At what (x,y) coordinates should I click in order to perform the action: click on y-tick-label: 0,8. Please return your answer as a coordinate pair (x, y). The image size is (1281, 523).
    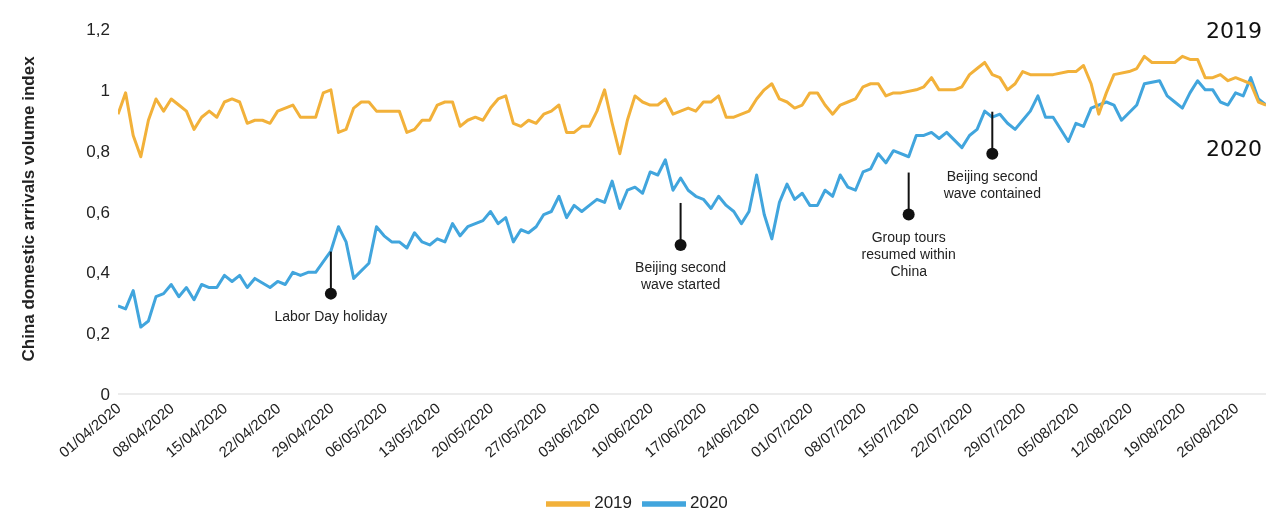
    Looking at the image, I should click on (98, 151).